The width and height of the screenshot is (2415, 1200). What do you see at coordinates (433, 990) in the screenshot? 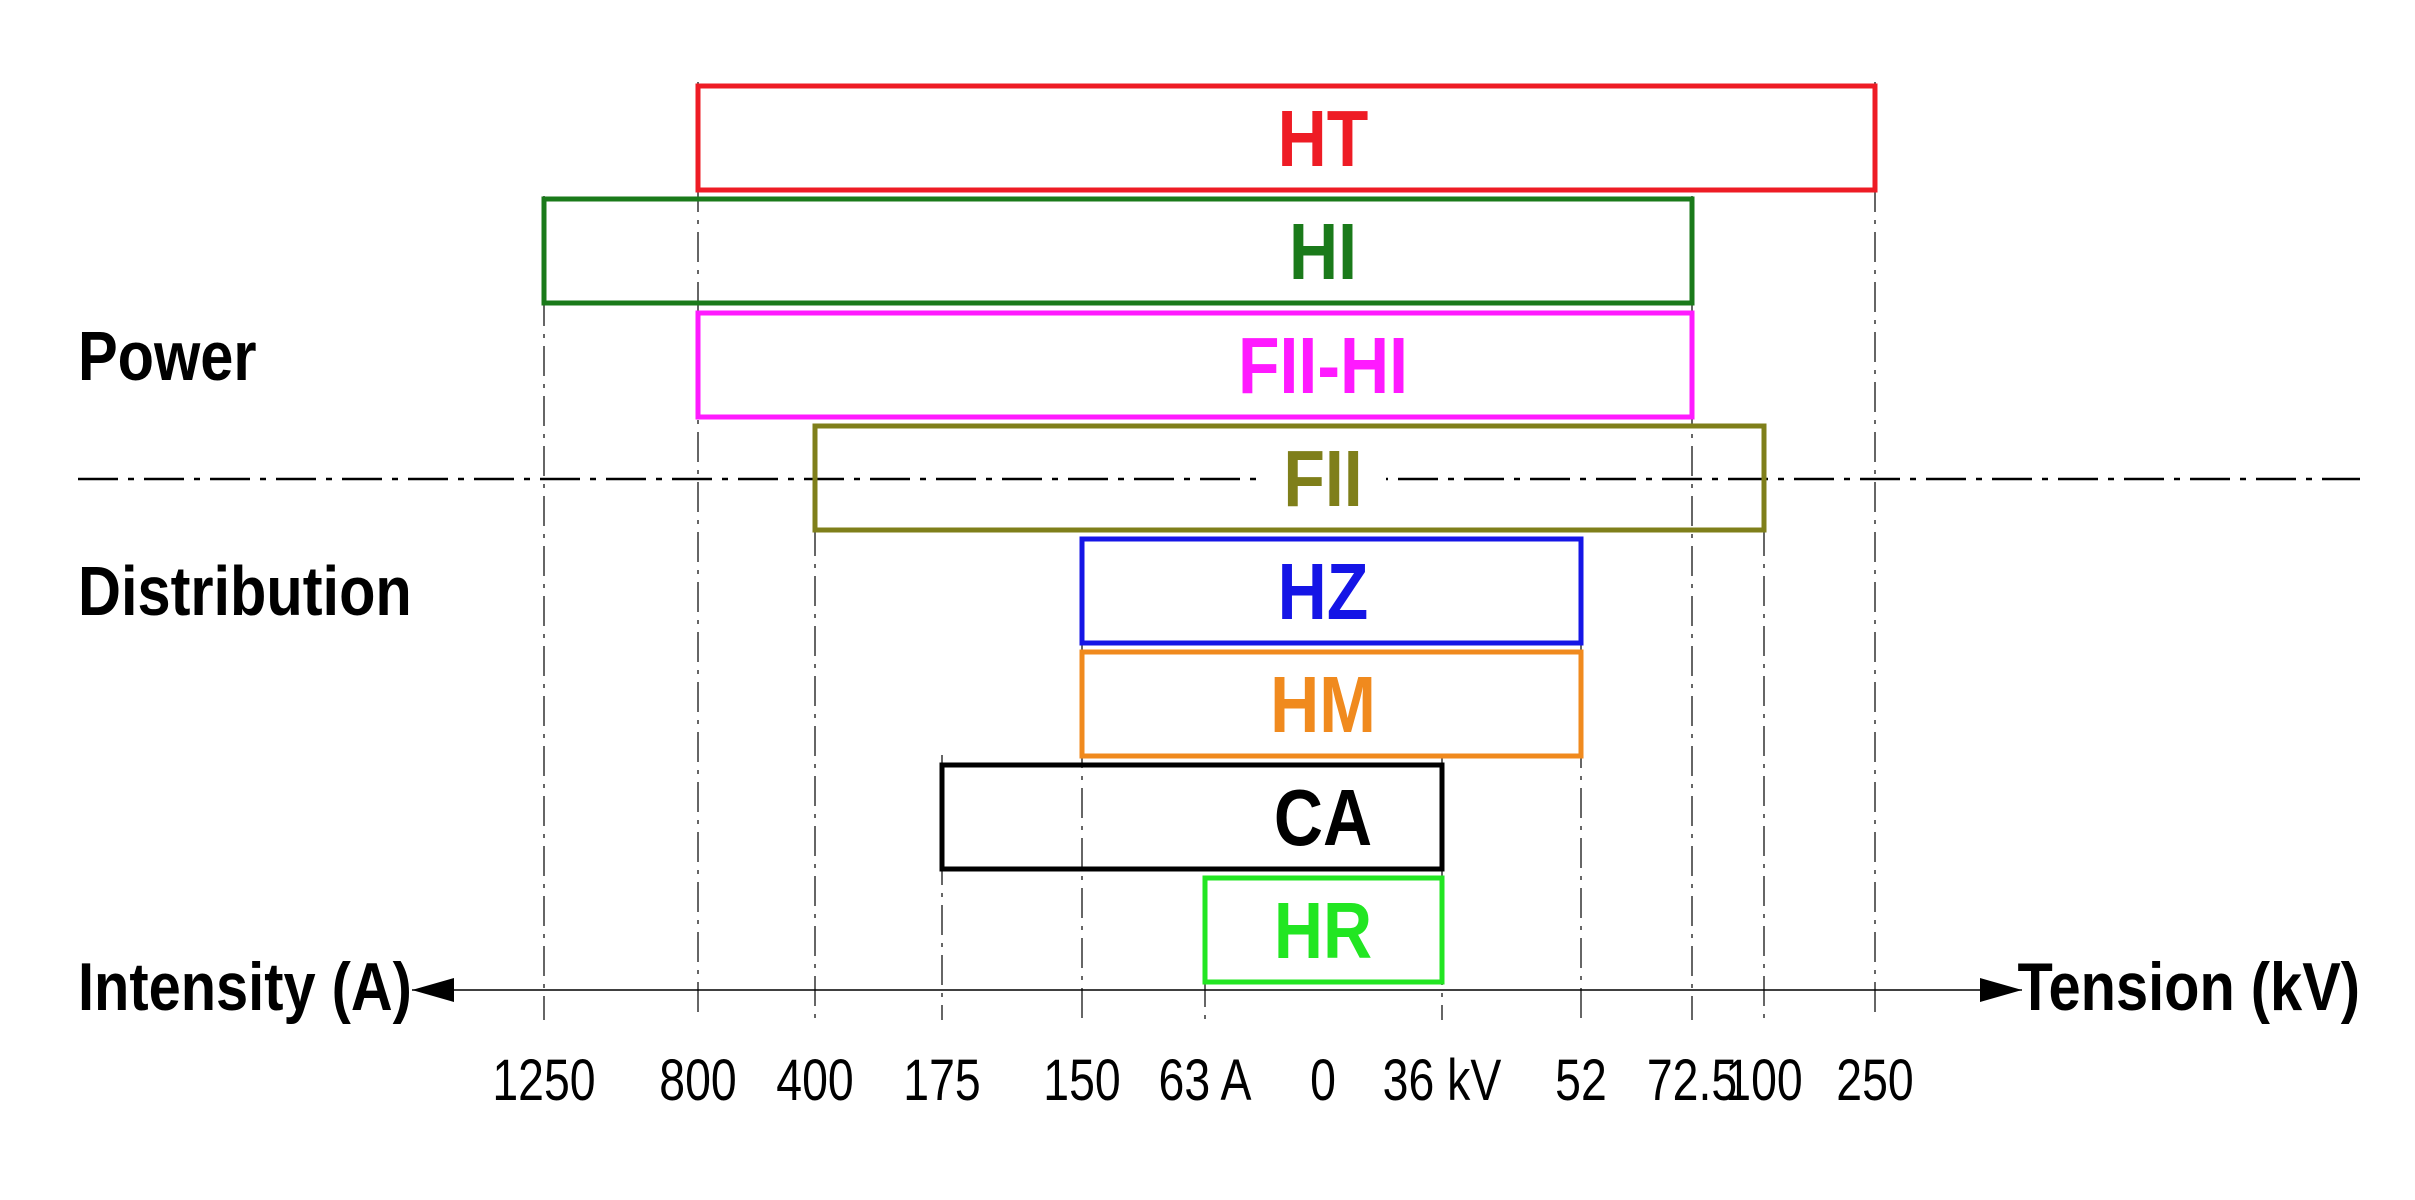
I see `left-arrowhead-icon` at bounding box center [433, 990].